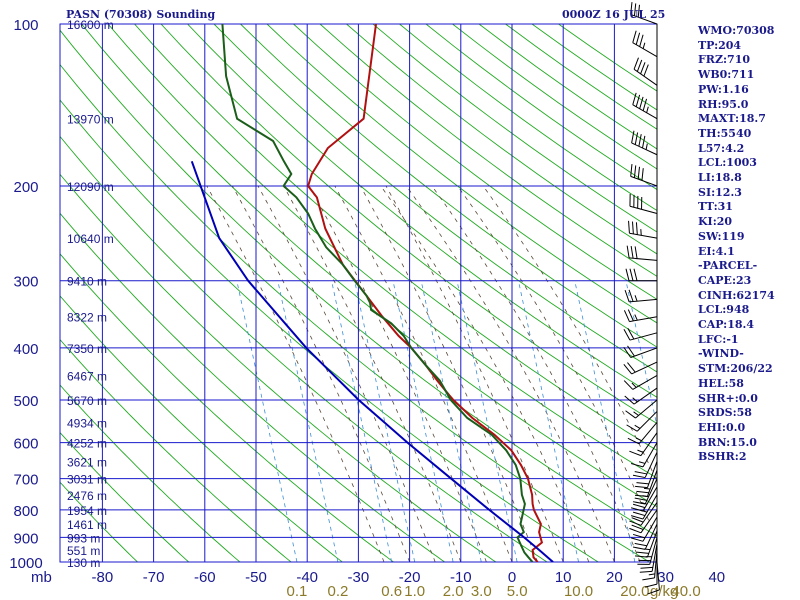 The image size is (800, 600). I want to click on height-label: 1461 m, so click(87, 525).